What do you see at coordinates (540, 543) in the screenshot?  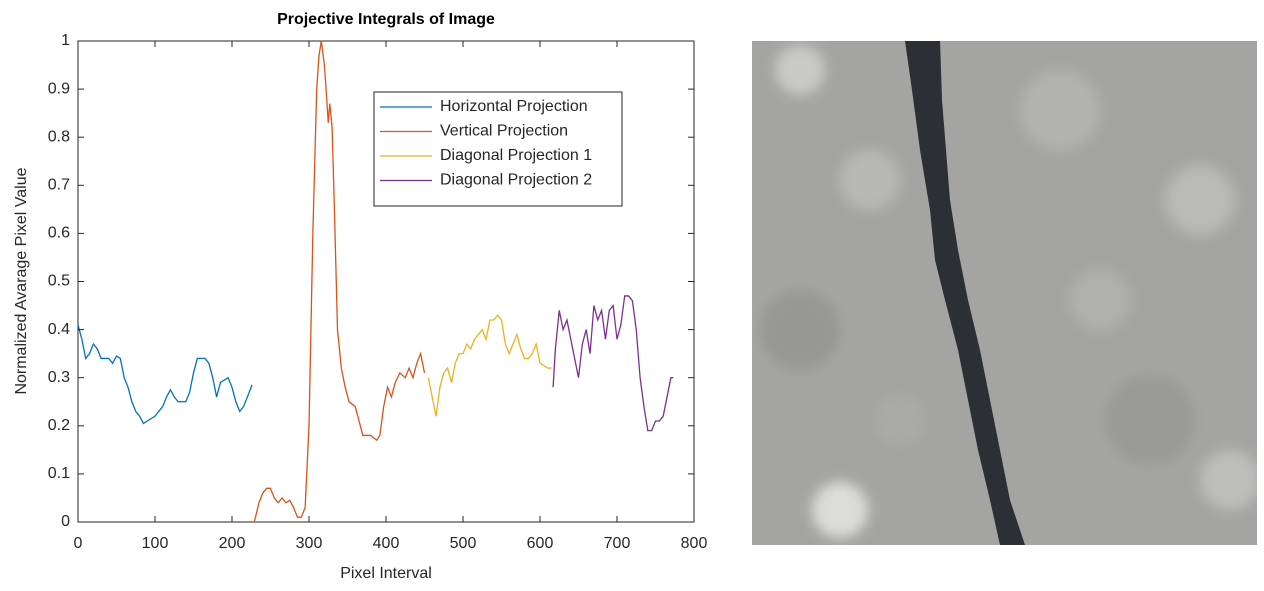 I see `x-tick-label: 600` at bounding box center [540, 543].